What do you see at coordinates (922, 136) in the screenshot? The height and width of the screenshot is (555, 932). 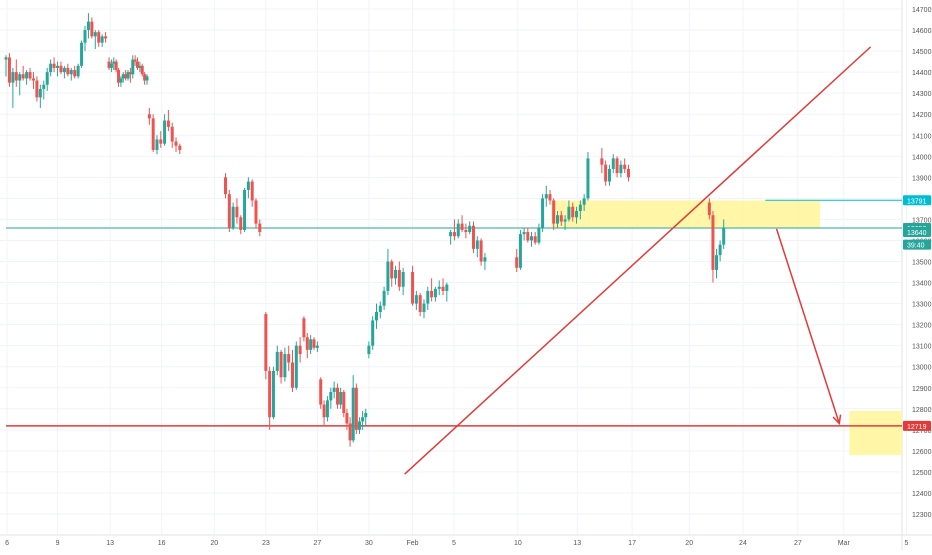 I see `price-tick-label: 14100` at bounding box center [922, 136].